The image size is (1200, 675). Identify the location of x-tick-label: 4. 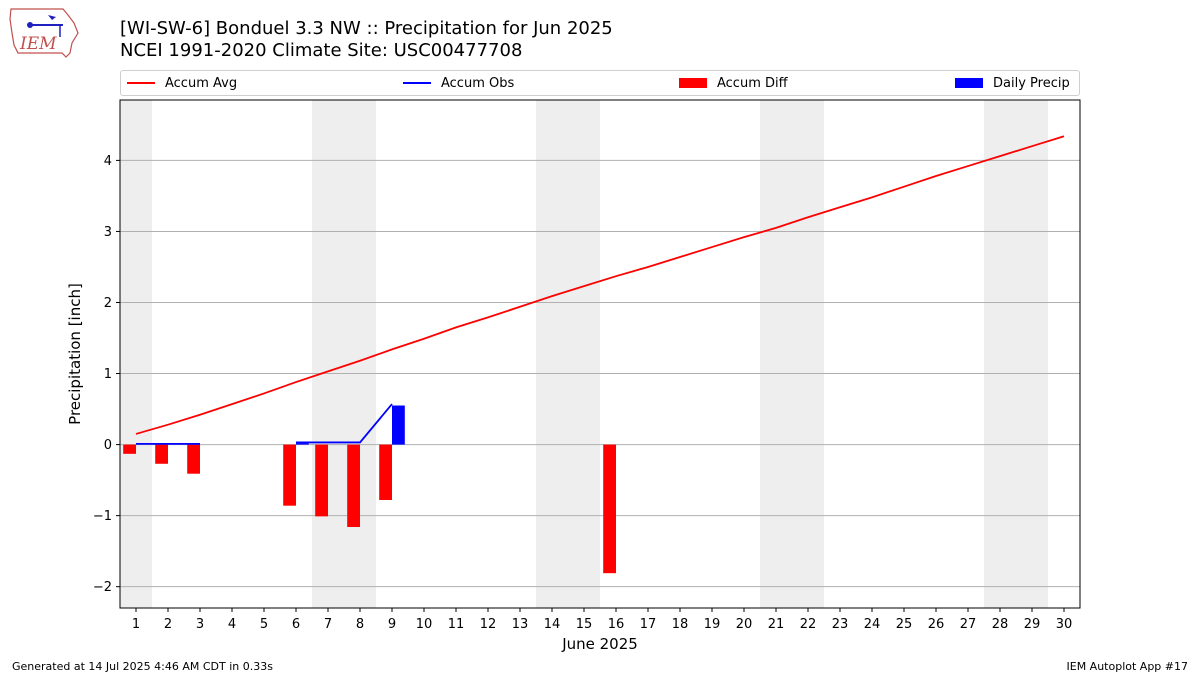
(232, 624).